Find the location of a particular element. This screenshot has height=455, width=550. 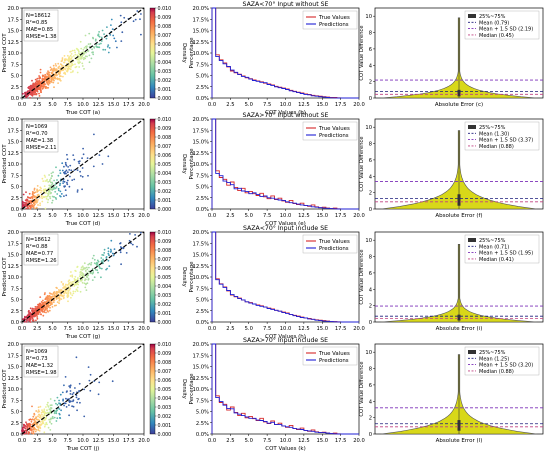

y-tick-label: 7.5 is located at coordinates (15, 65).